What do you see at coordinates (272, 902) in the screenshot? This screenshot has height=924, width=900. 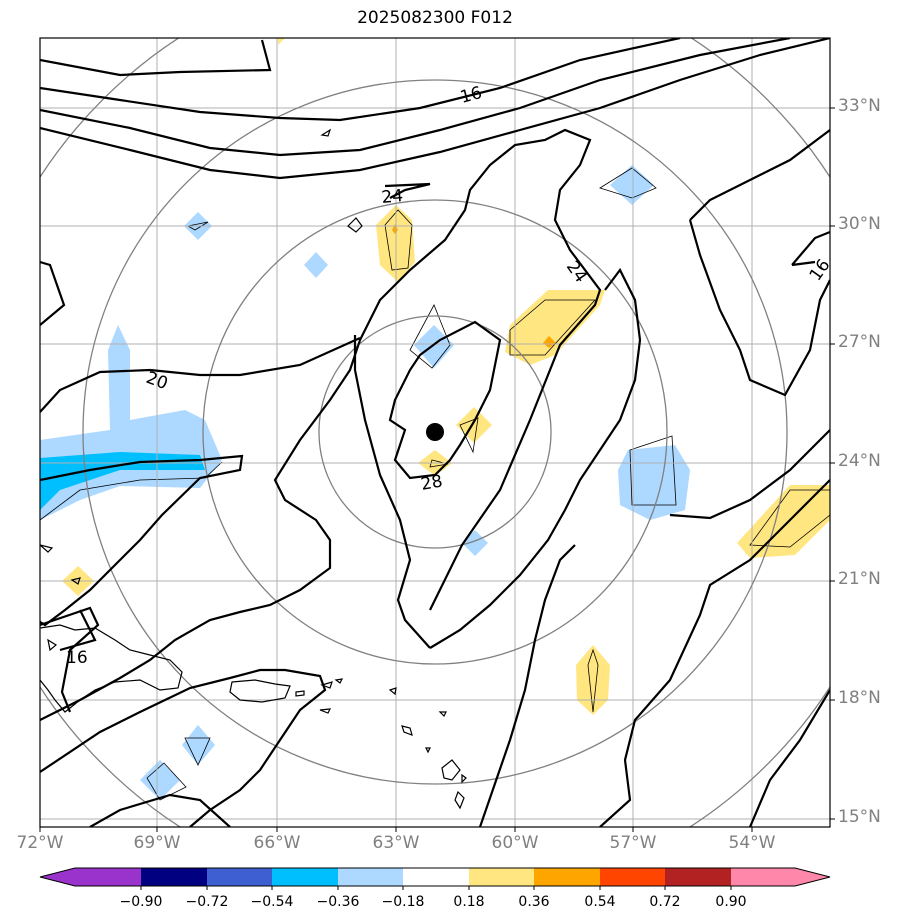 I see `colorbar-label: −0.54` at bounding box center [272, 902].